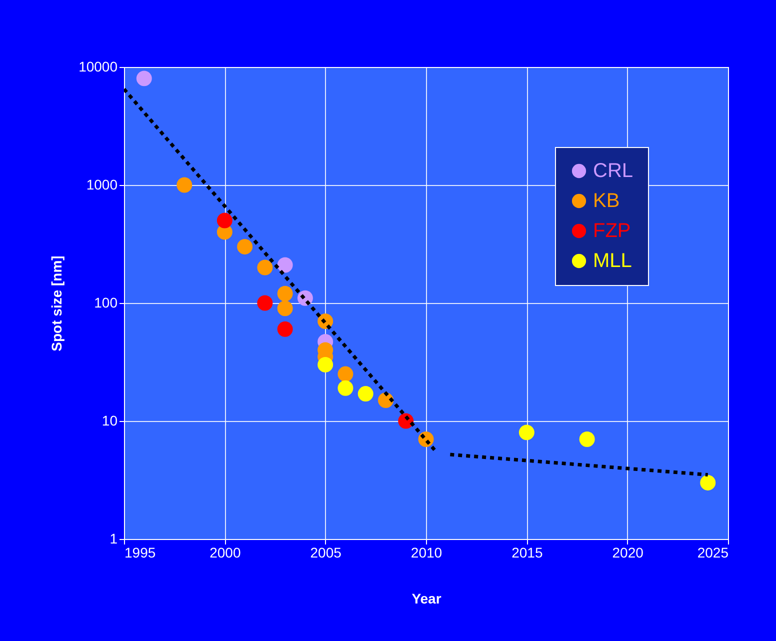 This screenshot has height=641, width=776. Describe the element at coordinates (427, 598) in the screenshot. I see `x-axis-title: Year` at that location.